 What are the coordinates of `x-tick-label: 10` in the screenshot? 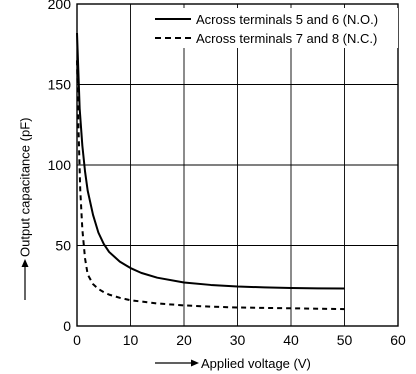 It's located at (131, 340).